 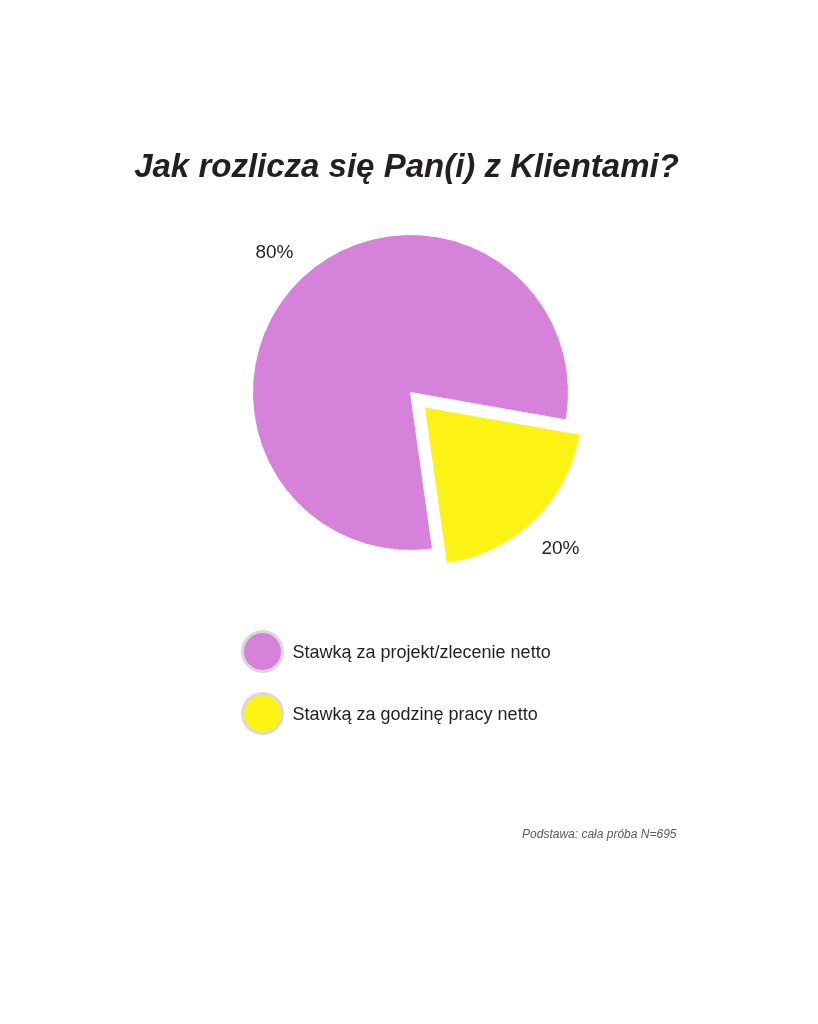 What do you see at coordinates (406, 165) in the screenshot?
I see `chart-title: Jak rozlicza się Pan(i) z Klientami?` at bounding box center [406, 165].